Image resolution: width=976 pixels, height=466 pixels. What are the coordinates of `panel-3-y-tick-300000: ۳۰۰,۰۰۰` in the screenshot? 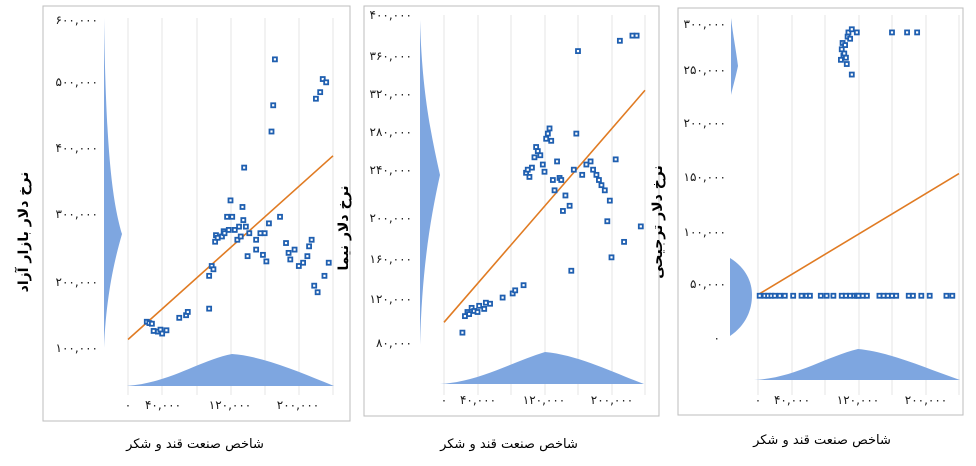 It's located at (705, 24).